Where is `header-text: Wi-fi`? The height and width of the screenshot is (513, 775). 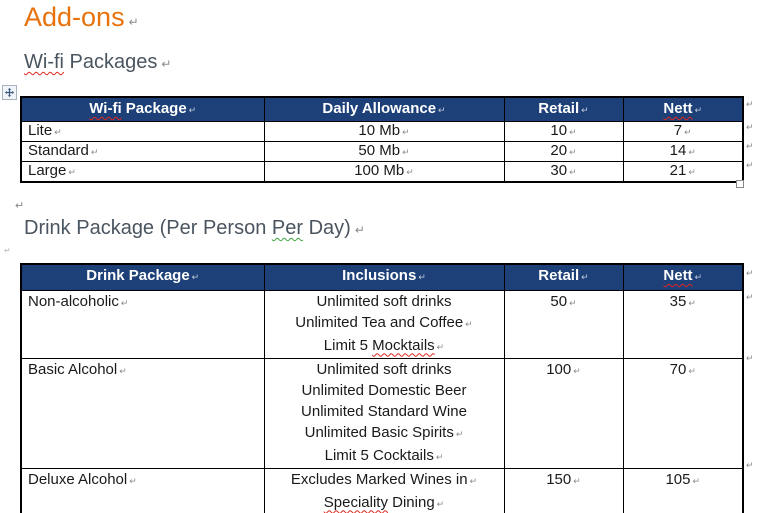
header-text: Wi-fi is located at coordinates (105, 108).